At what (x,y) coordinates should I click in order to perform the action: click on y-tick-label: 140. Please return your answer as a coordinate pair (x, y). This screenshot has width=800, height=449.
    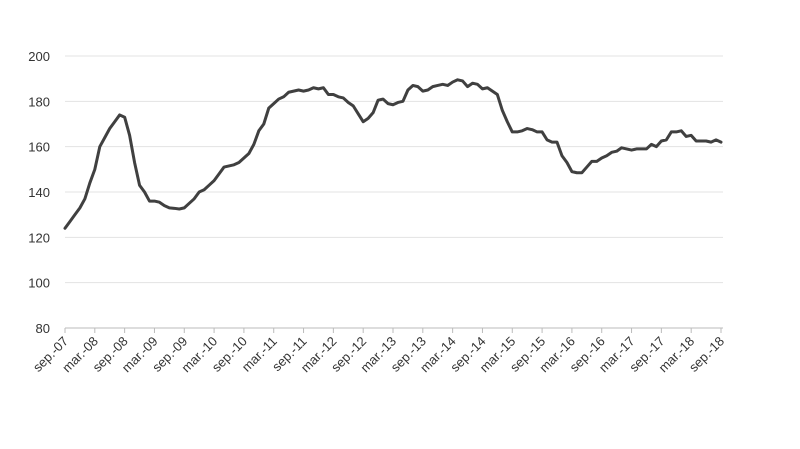
    Looking at the image, I should click on (39, 192).